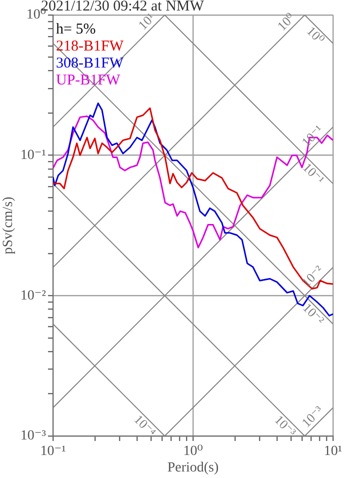 This screenshot has width=347, height=478. What do you see at coordinates (193, 468) in the screenshot?
I see `x-axis-title: Period(s)` at bounding box center [193, 468].